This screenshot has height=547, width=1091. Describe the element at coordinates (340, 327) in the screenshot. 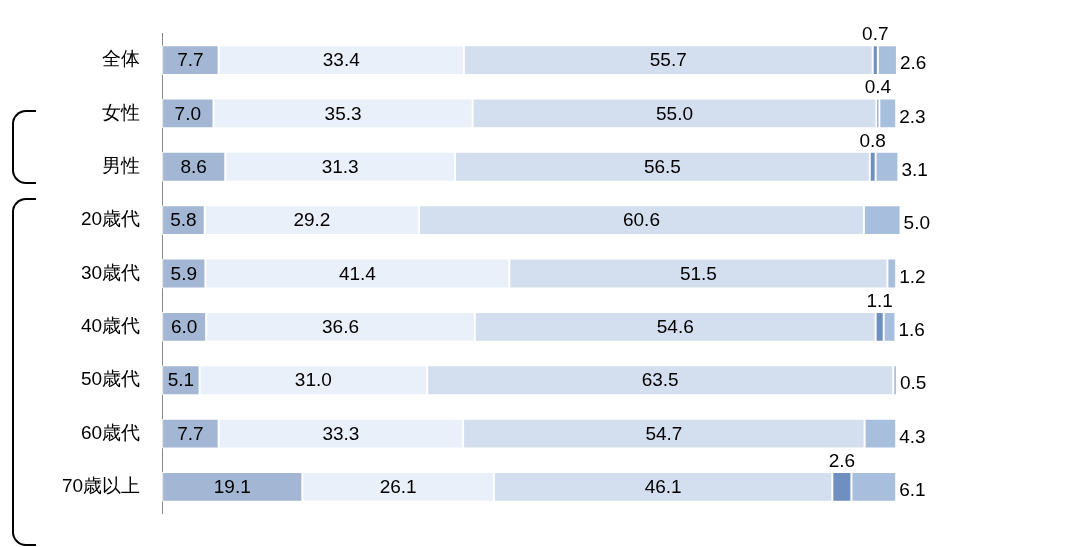

I see `data-label: 36.6` at that location.